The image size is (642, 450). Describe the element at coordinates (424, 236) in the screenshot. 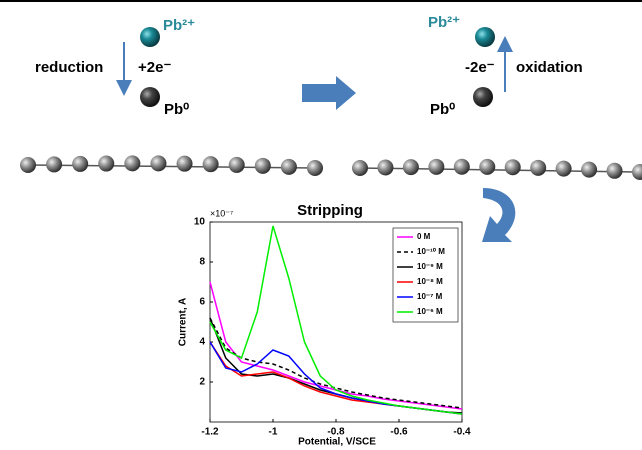

I see `legend-label: 0 M` at that location.